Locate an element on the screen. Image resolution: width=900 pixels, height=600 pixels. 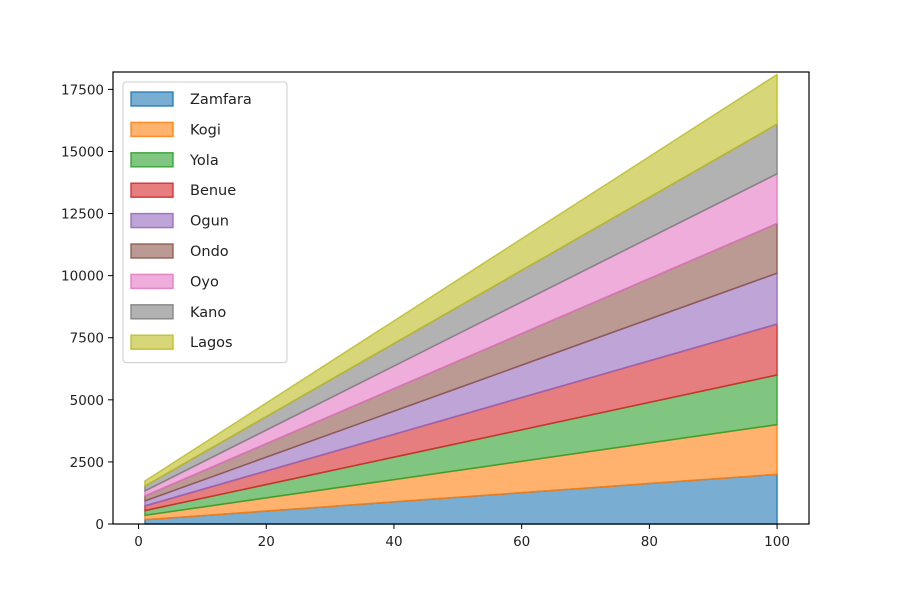
y-axis: 0 2500 5000 7500 10000 12500 15000 17500 is located at coordinates (87, 307).